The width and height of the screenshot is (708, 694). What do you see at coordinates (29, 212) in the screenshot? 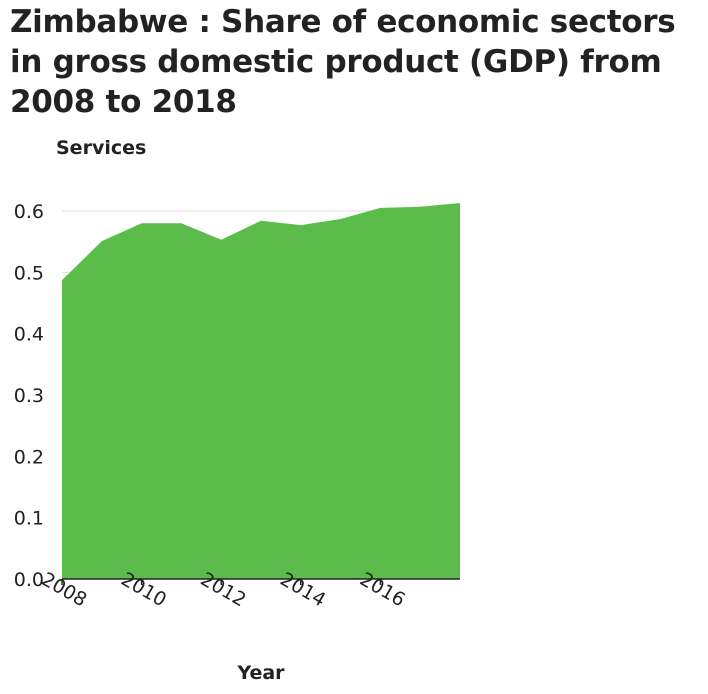
I see `y-tick-label: 0.6` at bounding box center [29, 212].